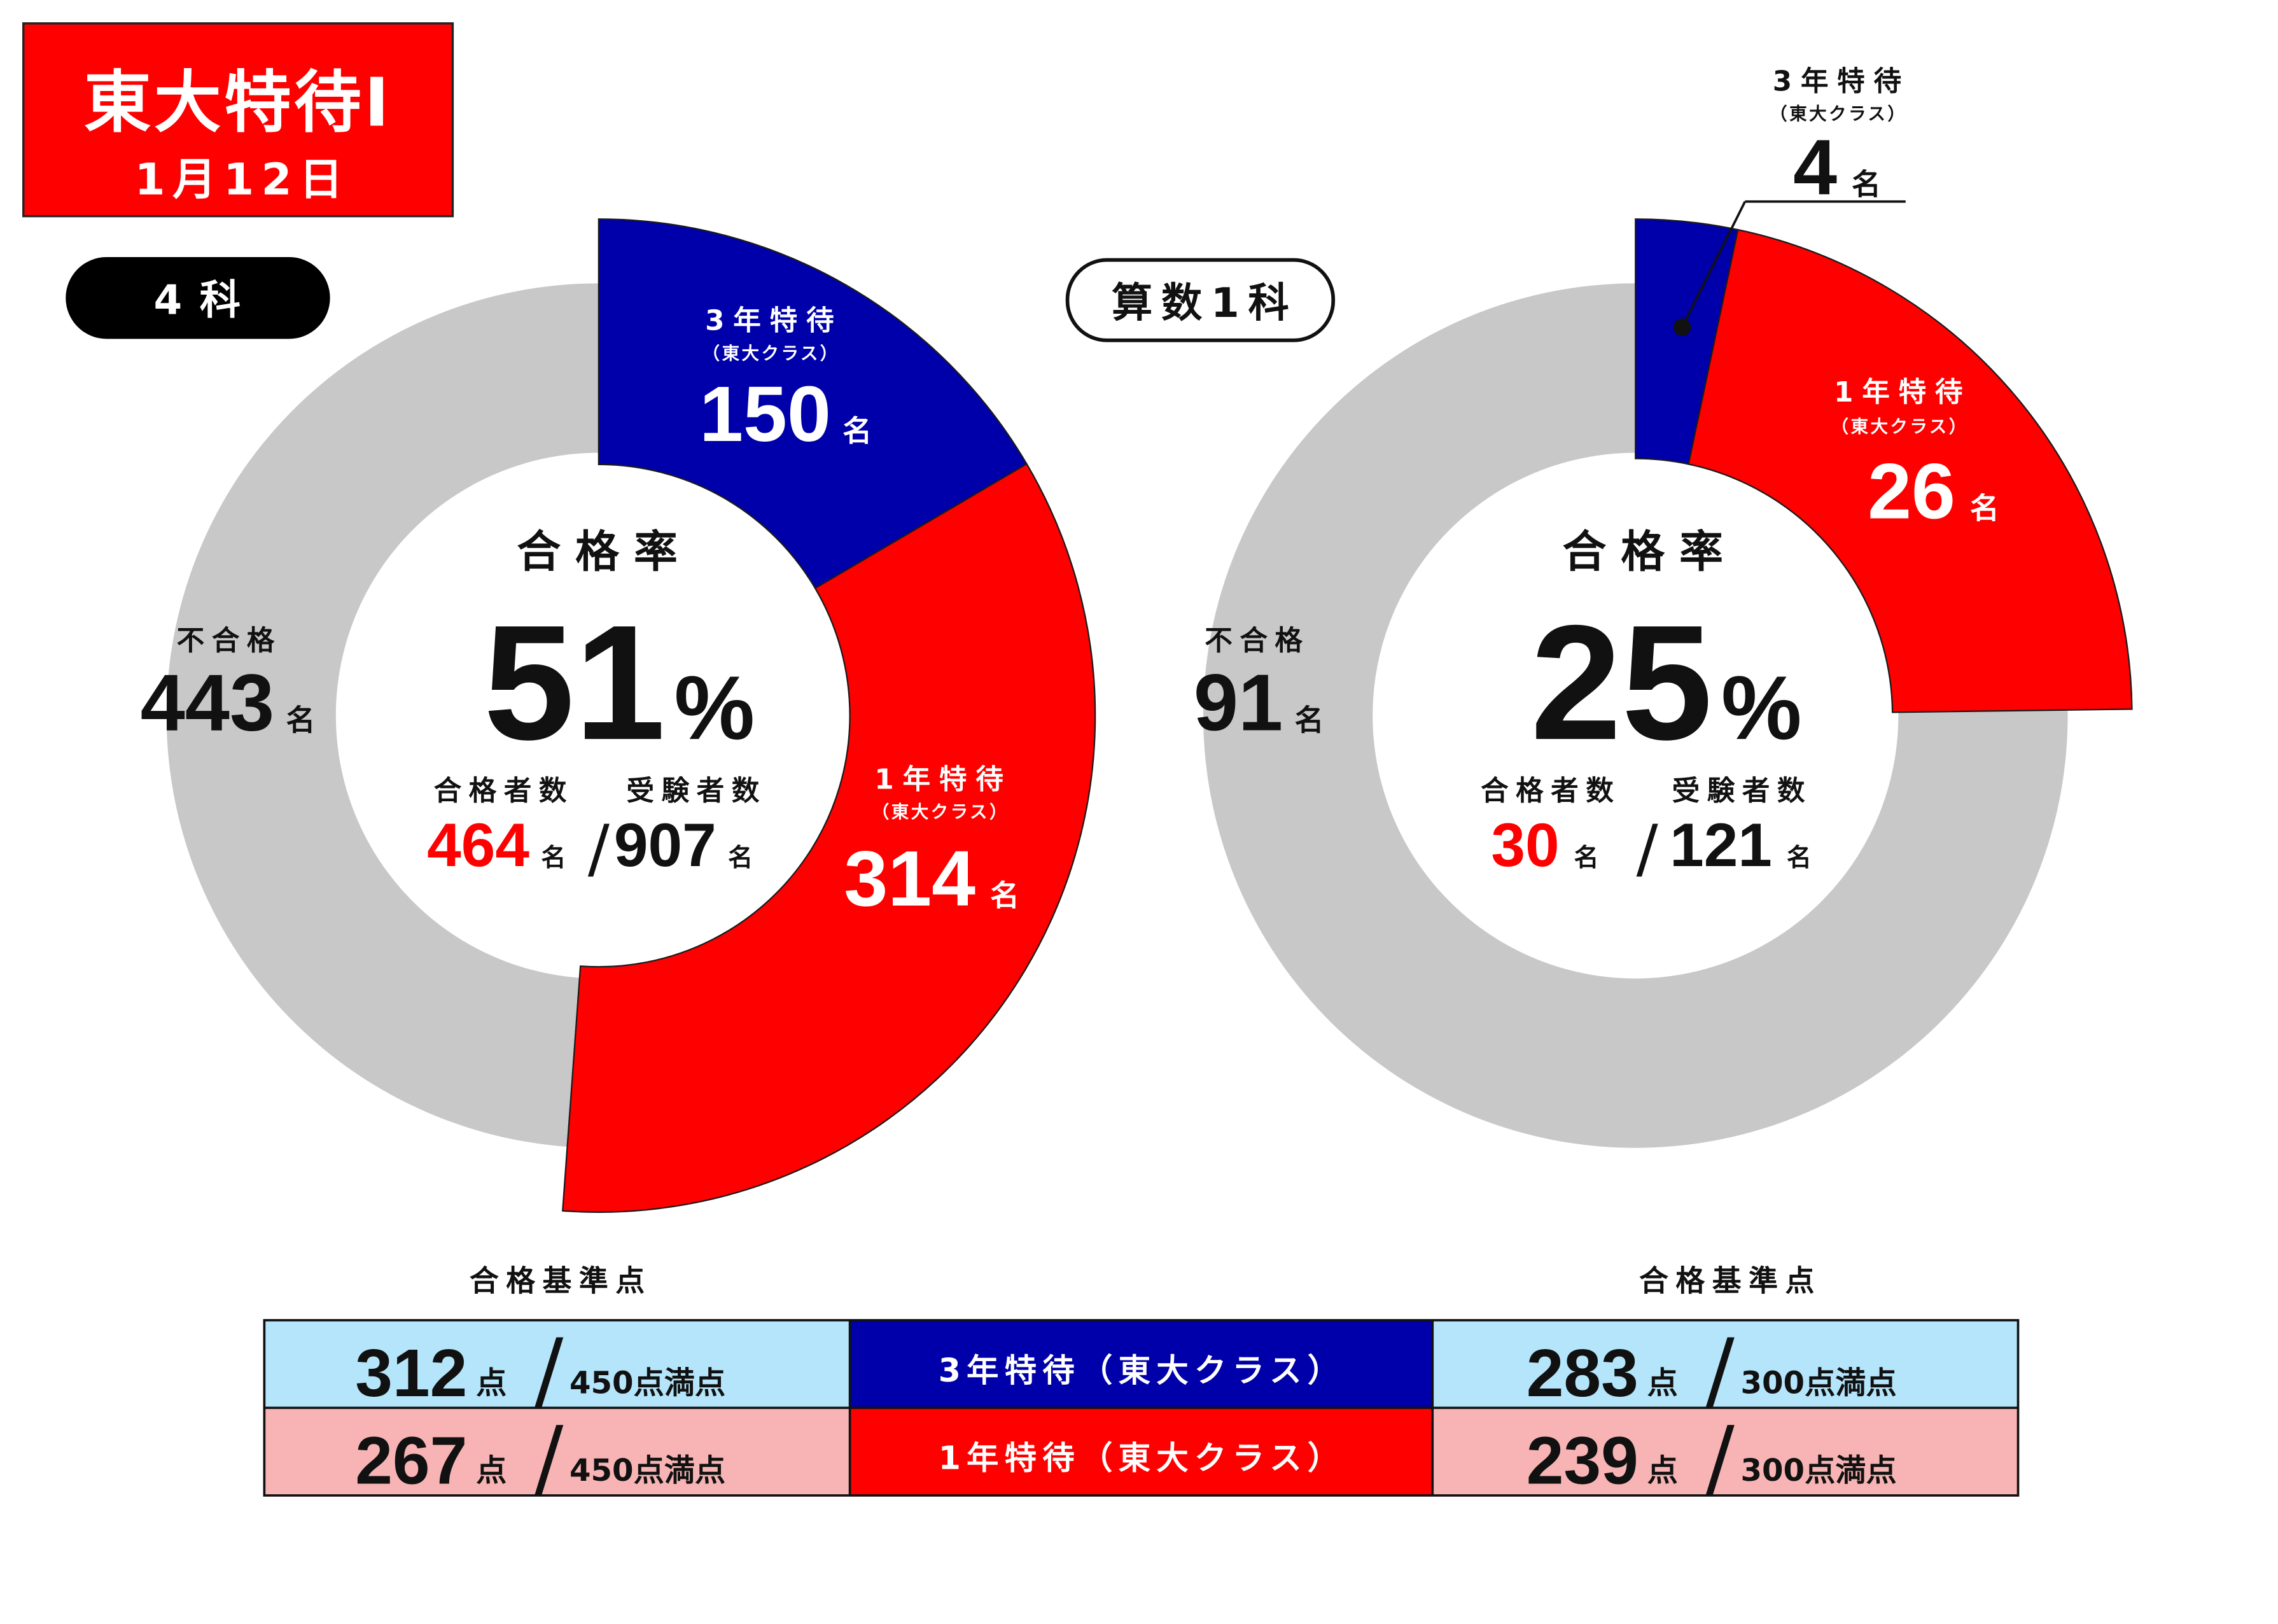 The height and width of the screenshot is (1624, 2278). I want to click on examinees-count-sansu: 121 名, so click(1741, 845).